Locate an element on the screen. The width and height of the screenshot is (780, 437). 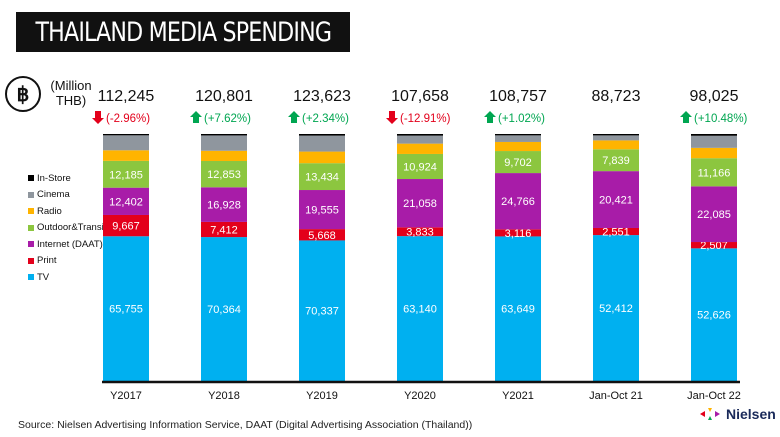
data-label: 9,702 is located at coordinates (518, 163).